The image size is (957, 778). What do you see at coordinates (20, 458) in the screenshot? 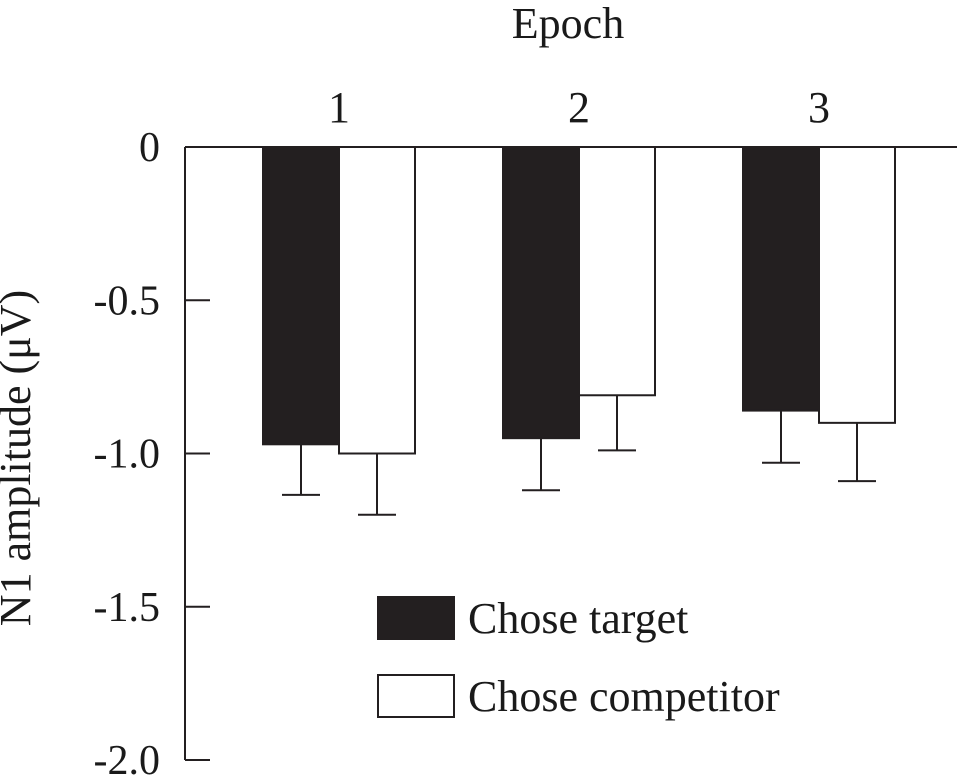
I see `y-axis-label: N1 amplitude (μV)` at bounding box center [20, 458].